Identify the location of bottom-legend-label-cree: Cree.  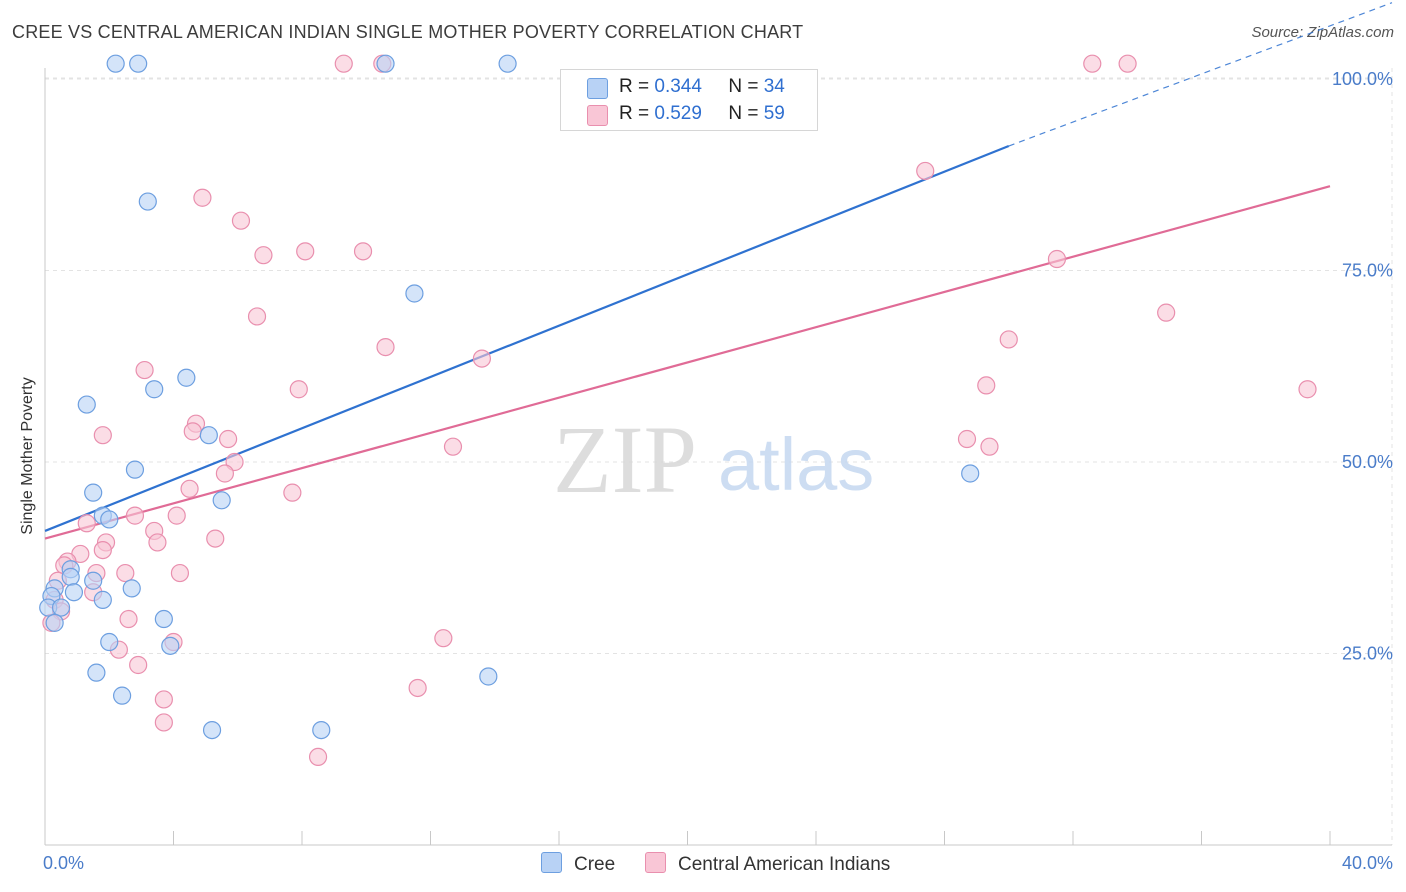
(595, 864).